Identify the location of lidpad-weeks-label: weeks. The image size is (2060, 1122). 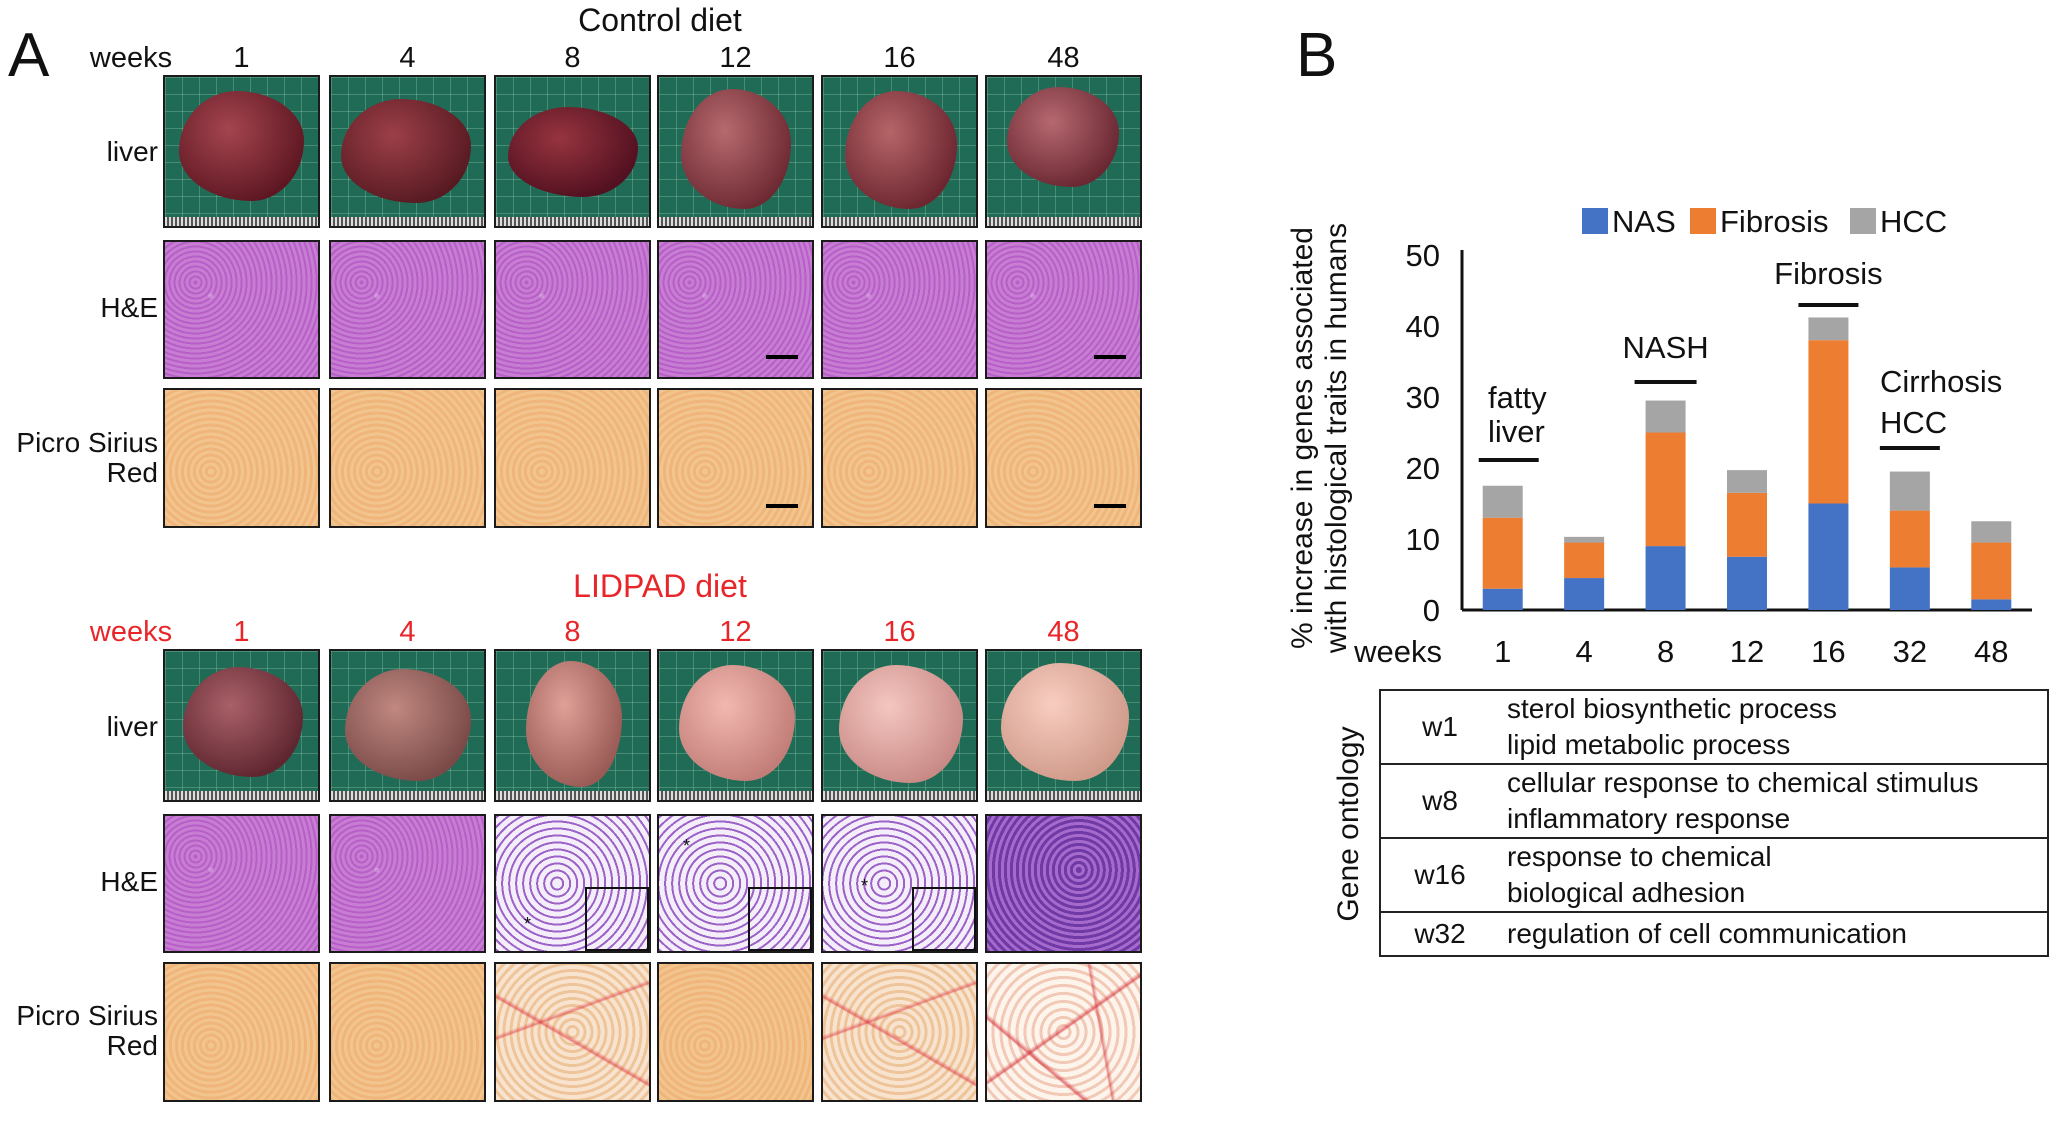
(131, 632).